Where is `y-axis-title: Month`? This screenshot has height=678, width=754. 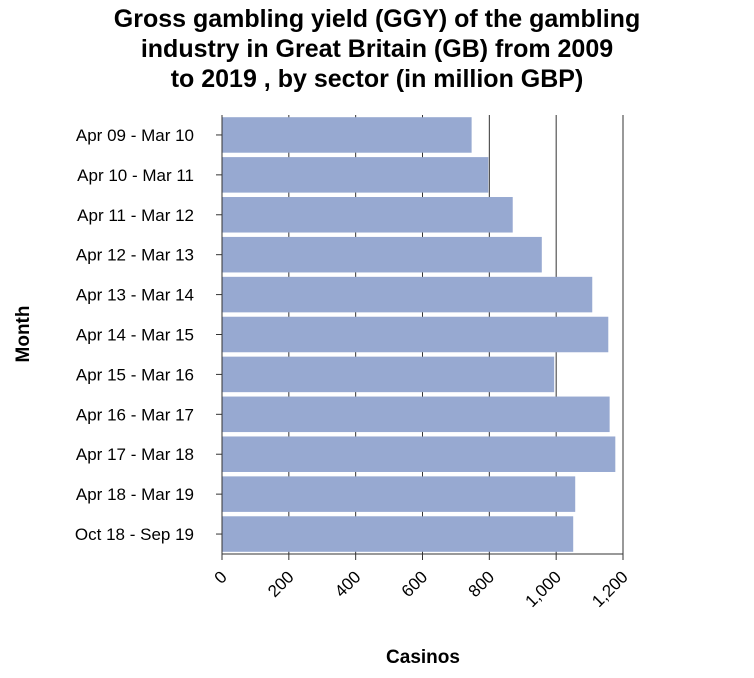
y-axis-title: Month is located at coordinates (23, 334).